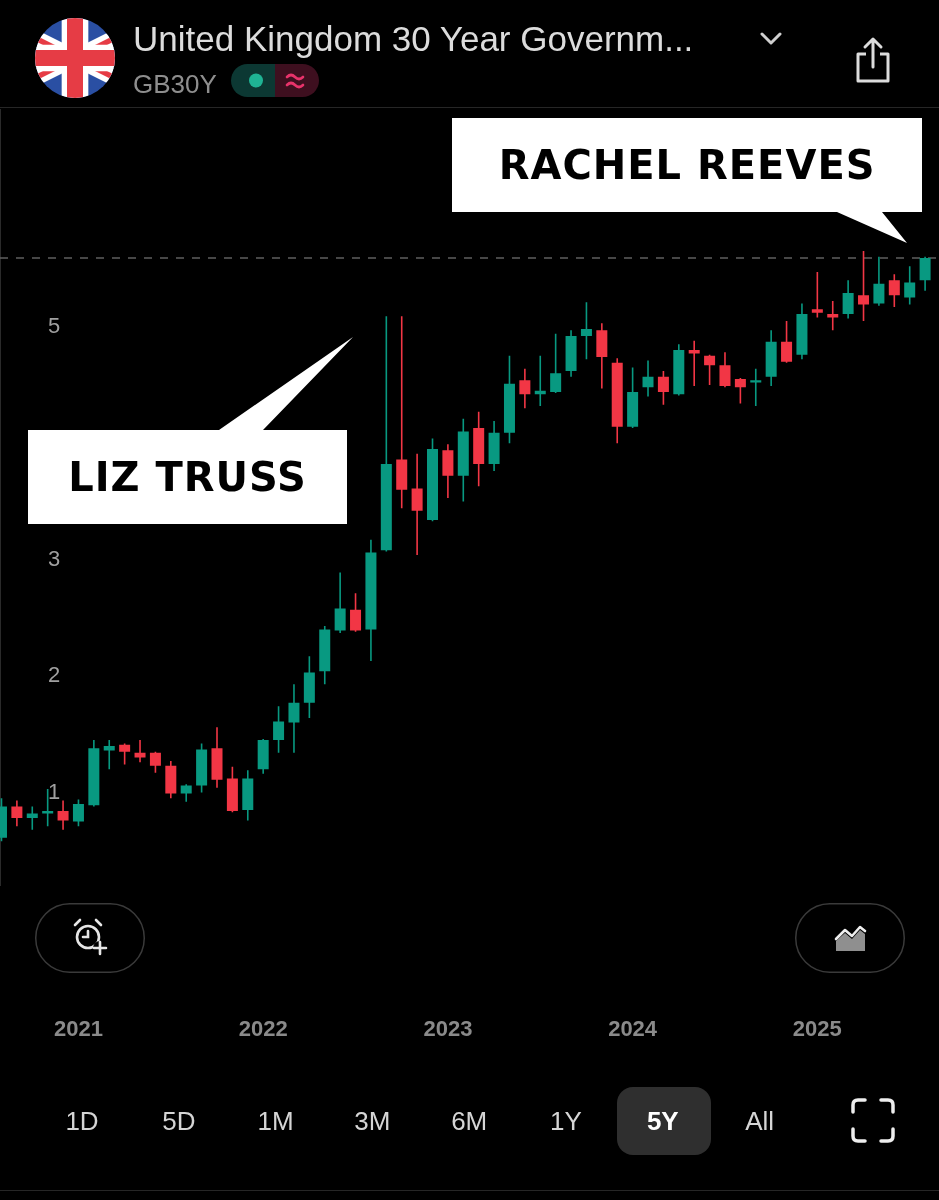  Describe the element at coordinates (54, 791) in the screenshot. I see `y-tick-label: 1` at that location.